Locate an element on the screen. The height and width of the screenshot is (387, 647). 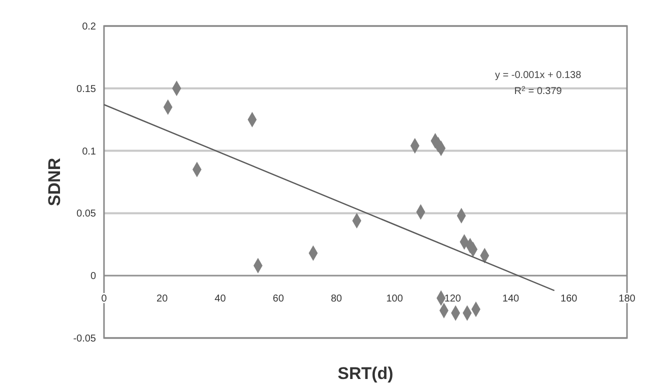
y-tick-label: 0.05 is located at coordinates (86, 214).